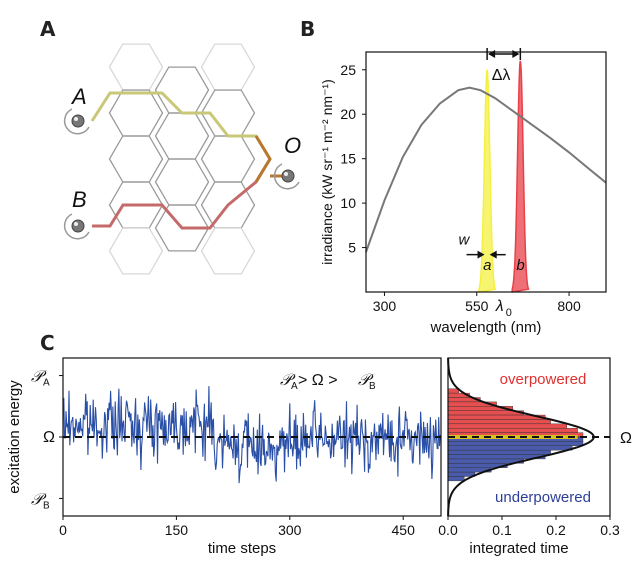 Image resolution: width=642 pixels, height=578 pixels. I want to click on delta-arrowhead-left, so click(492, 54).